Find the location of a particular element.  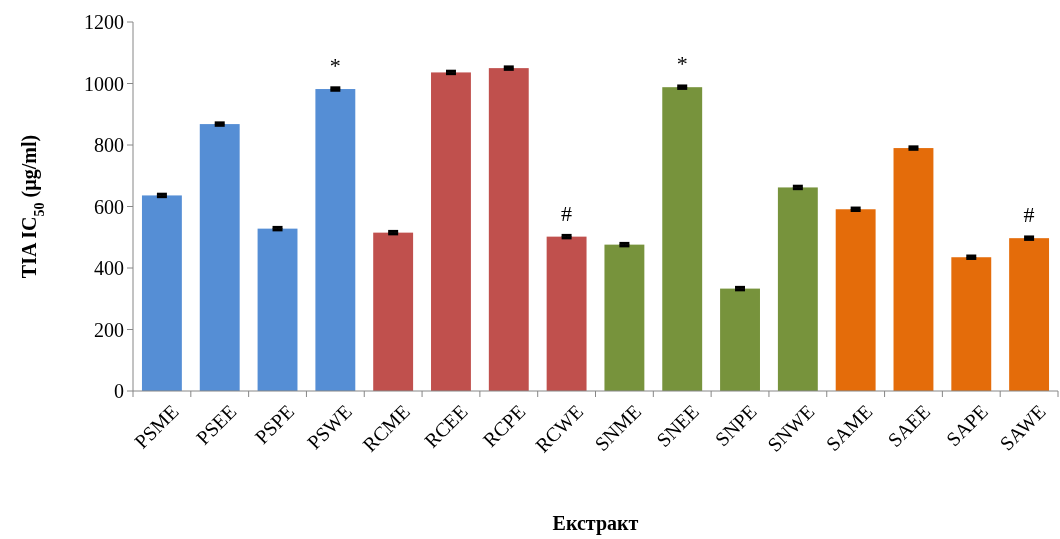

y-tick-label: 200 is located at coordinates (109, 329).